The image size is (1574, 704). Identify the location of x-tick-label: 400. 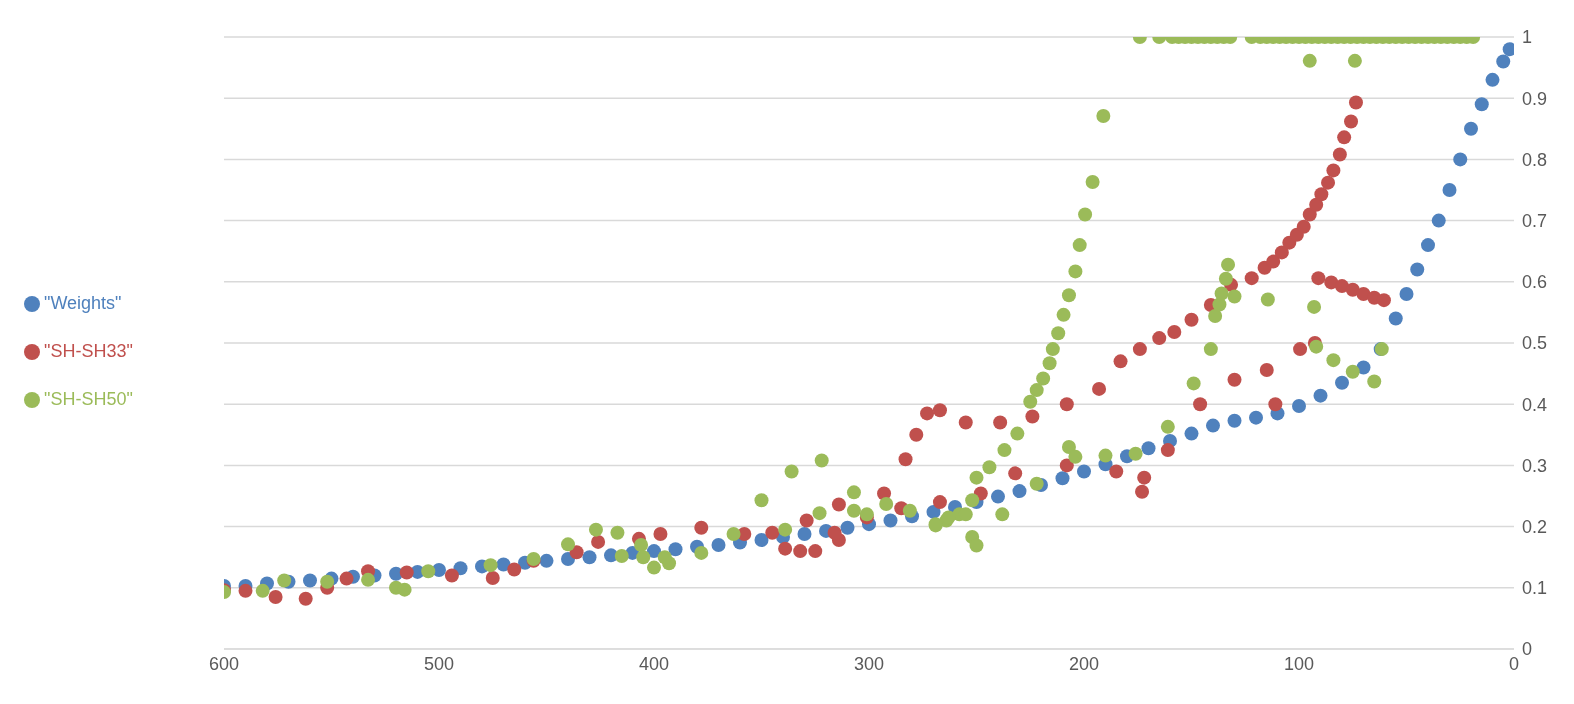
(654, 663).